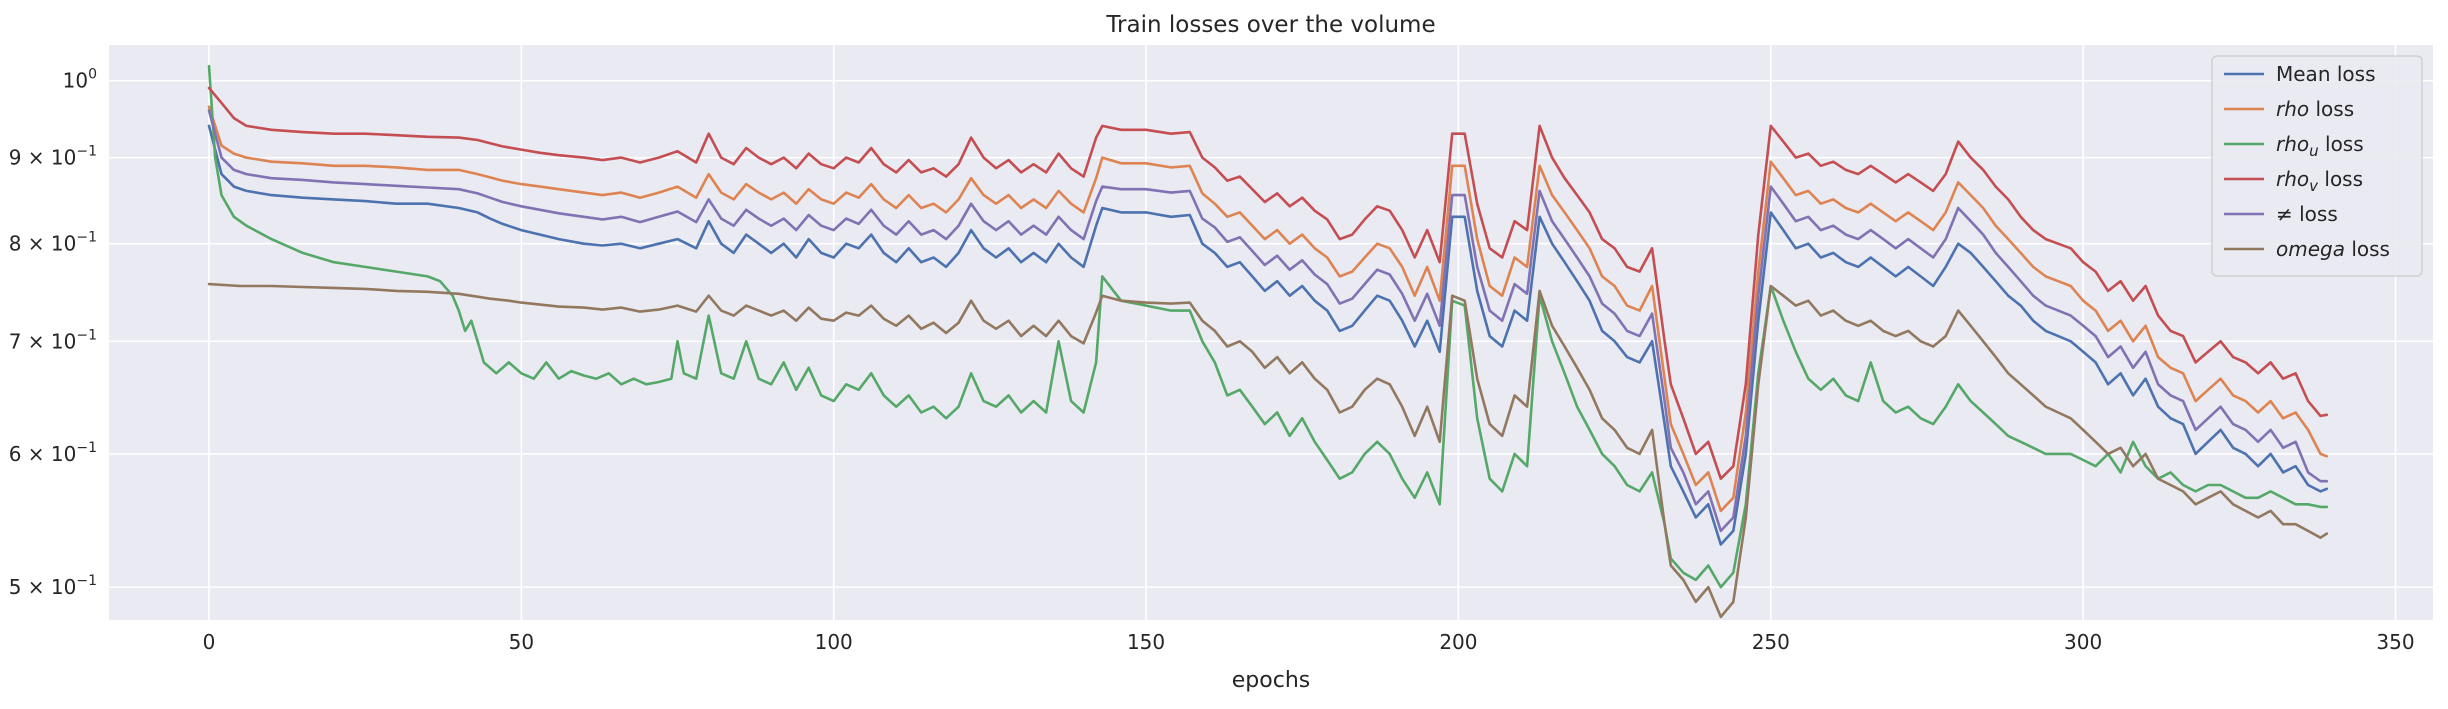 This screenshot has height=709, width=2448. Describe the element at coordinates (2395, 642) in the screenshot. I see `x-tick-label: 350` at that location.